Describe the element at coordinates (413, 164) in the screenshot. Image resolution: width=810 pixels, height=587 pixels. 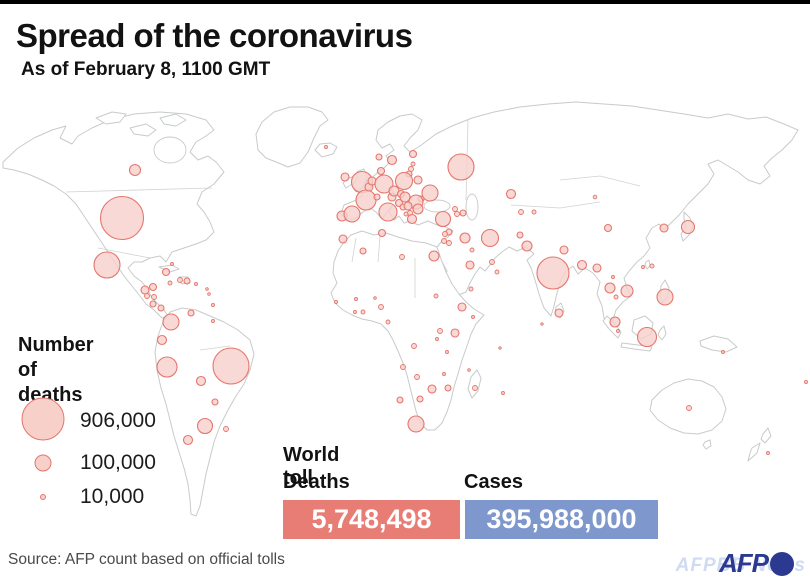
I see `death-bubble-estonia` at that location.